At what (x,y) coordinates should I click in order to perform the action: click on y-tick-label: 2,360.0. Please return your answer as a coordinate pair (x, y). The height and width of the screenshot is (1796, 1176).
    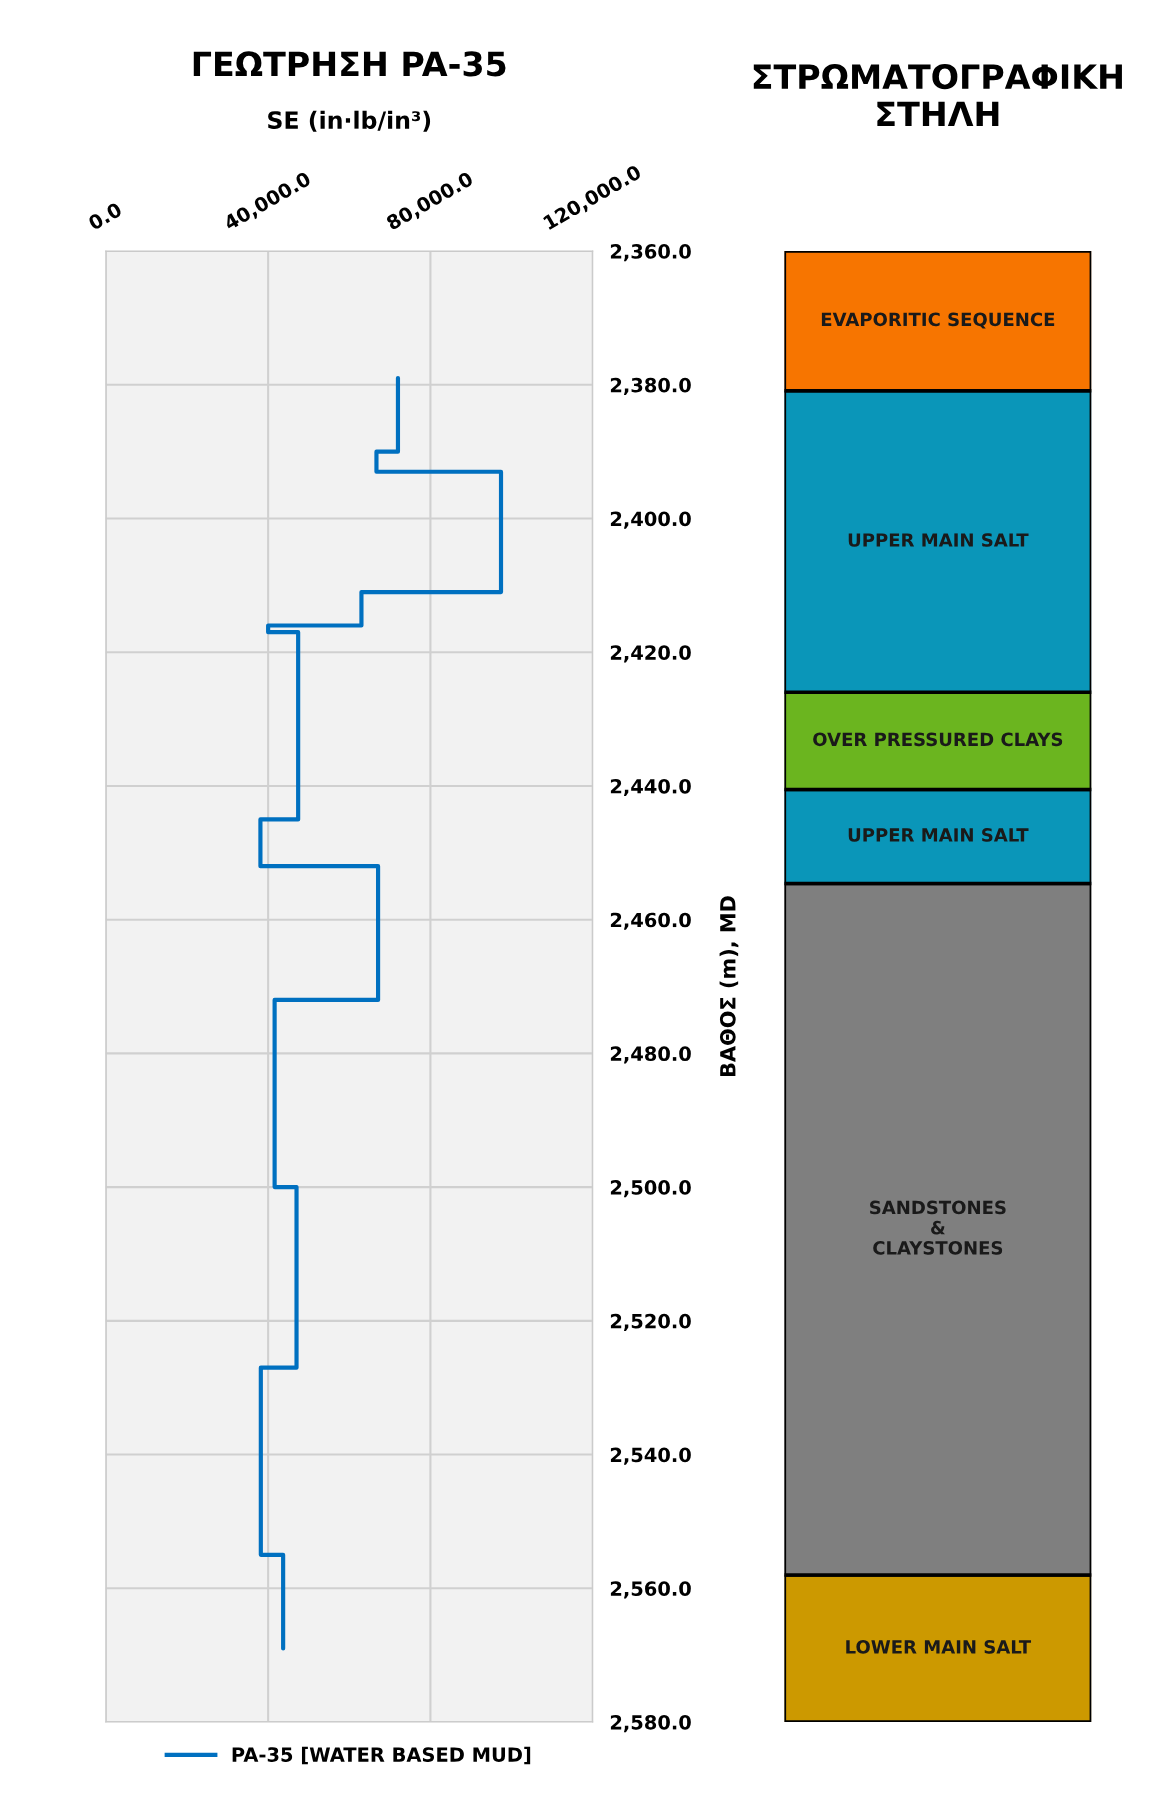
    Looking at the image, I should click on (650, 253).